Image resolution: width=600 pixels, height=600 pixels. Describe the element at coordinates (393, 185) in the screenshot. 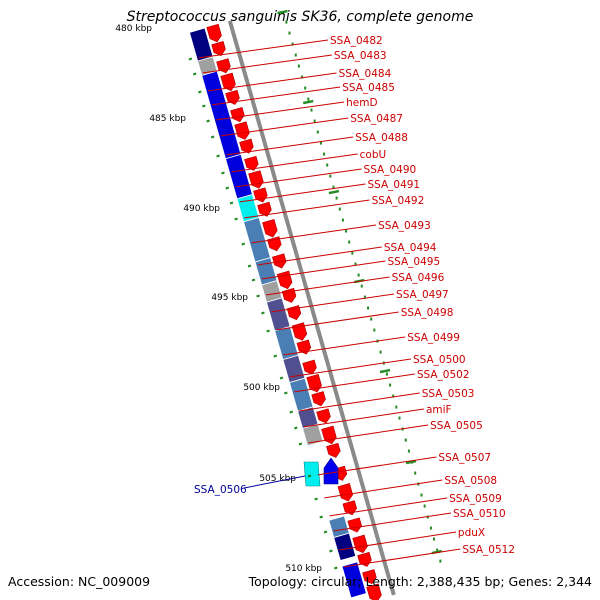

I see `gene-label: SSA_0491` at that location.